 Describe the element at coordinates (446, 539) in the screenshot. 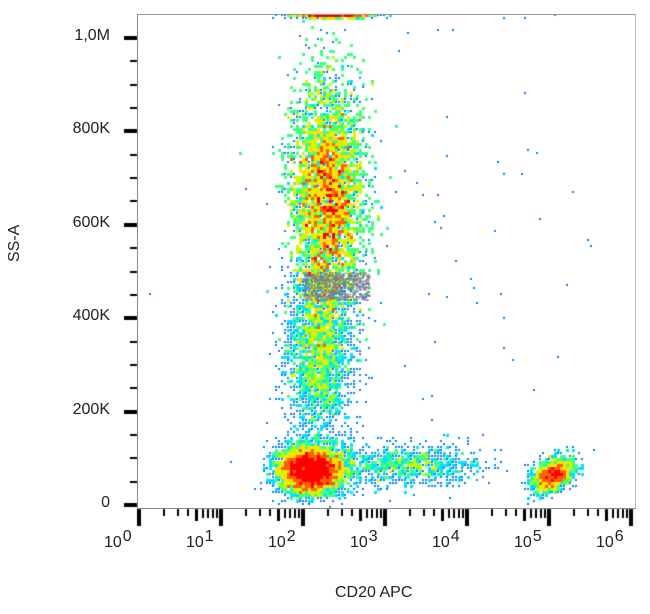

I see `x-tick-label: 10⁴` at that location.